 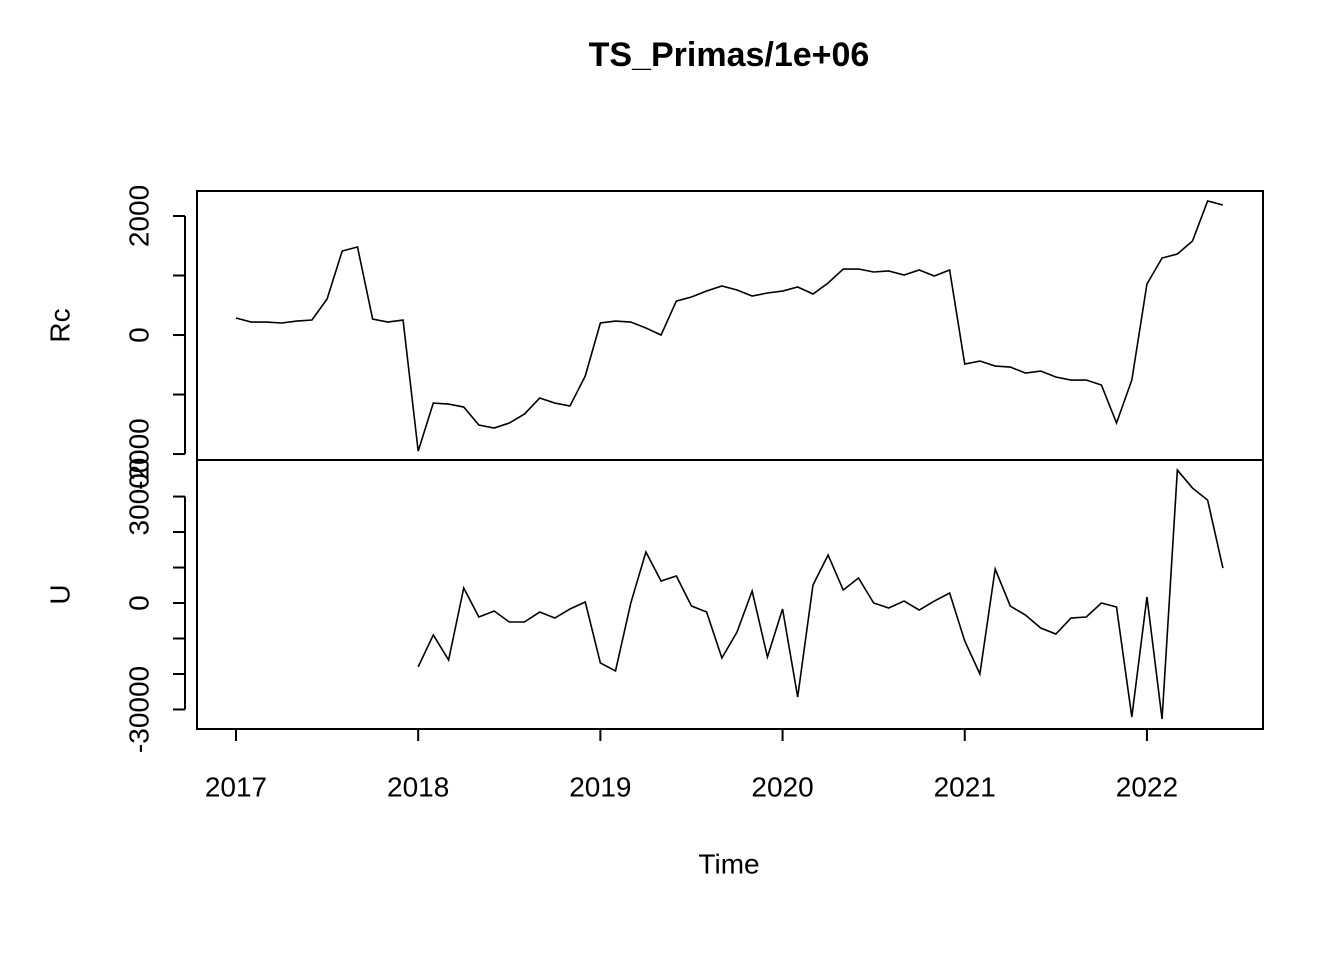 What do you see at coordinates (138, 709) in the screenshot?
I see `y-tick-label: -30000` at bounding box center [138, 709].